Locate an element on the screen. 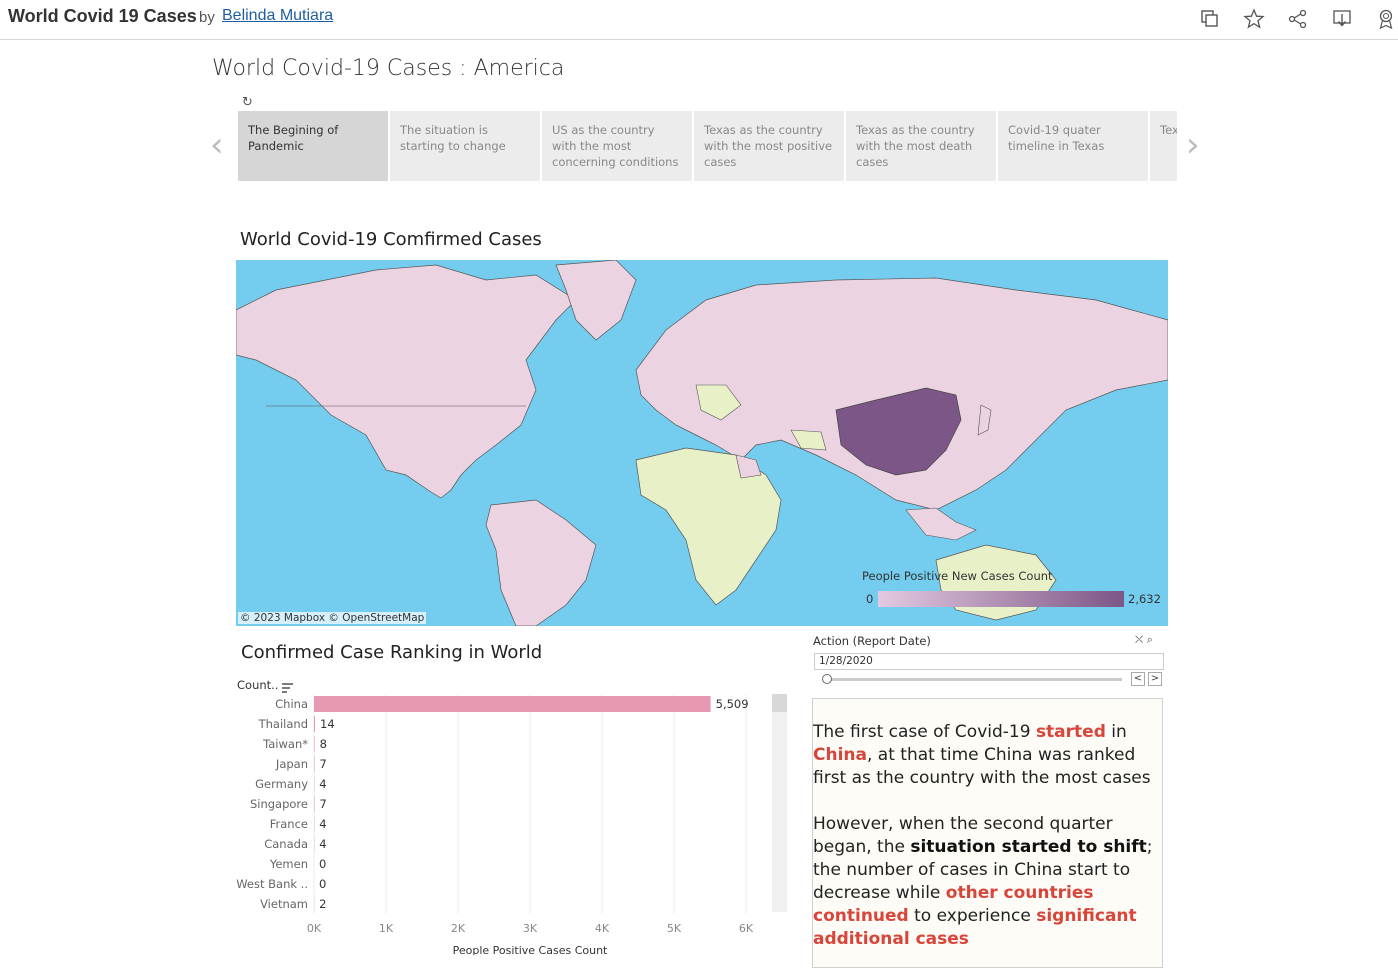 This screenshot has width=1398, height=968. category-label-10: Vietnam is located at coordinates (284, 904).